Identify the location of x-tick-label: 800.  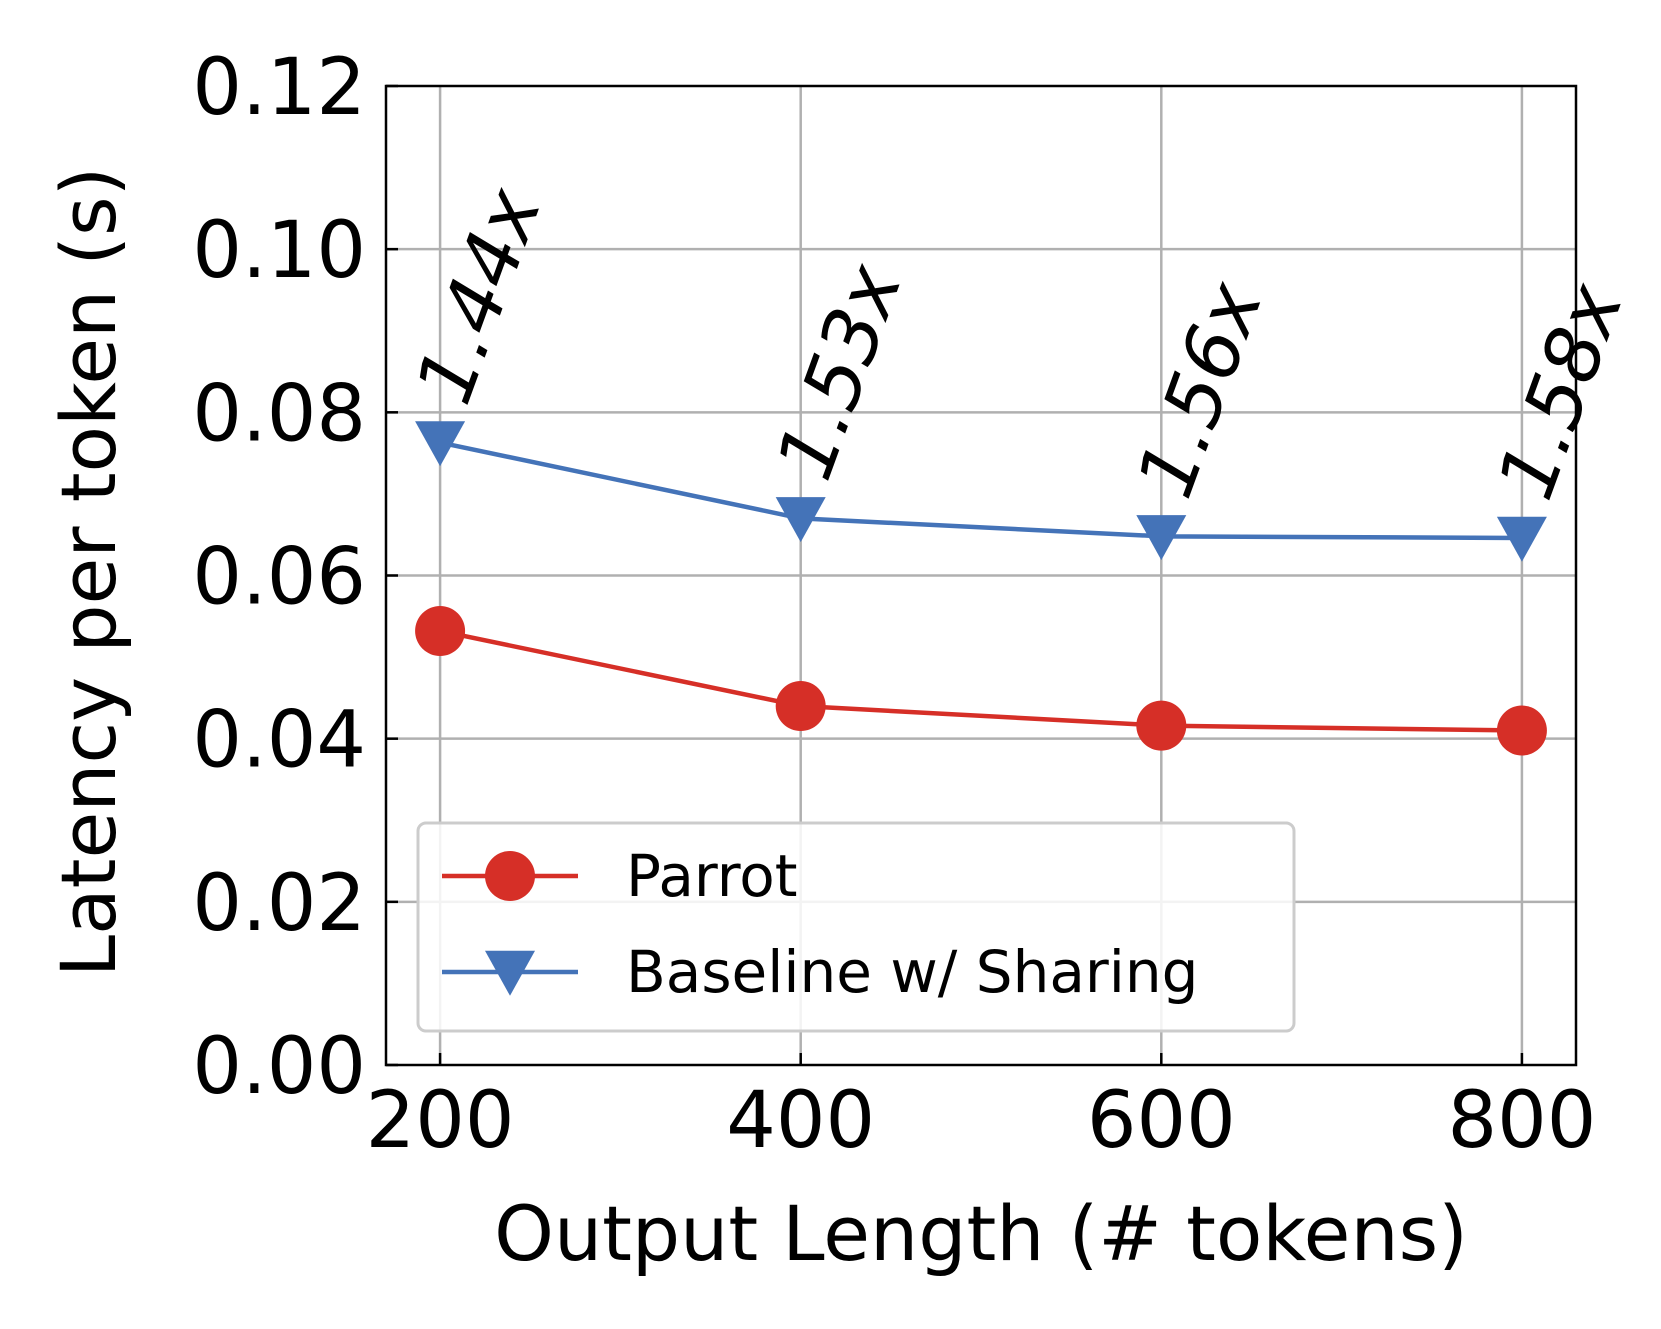
(1521, 1121).